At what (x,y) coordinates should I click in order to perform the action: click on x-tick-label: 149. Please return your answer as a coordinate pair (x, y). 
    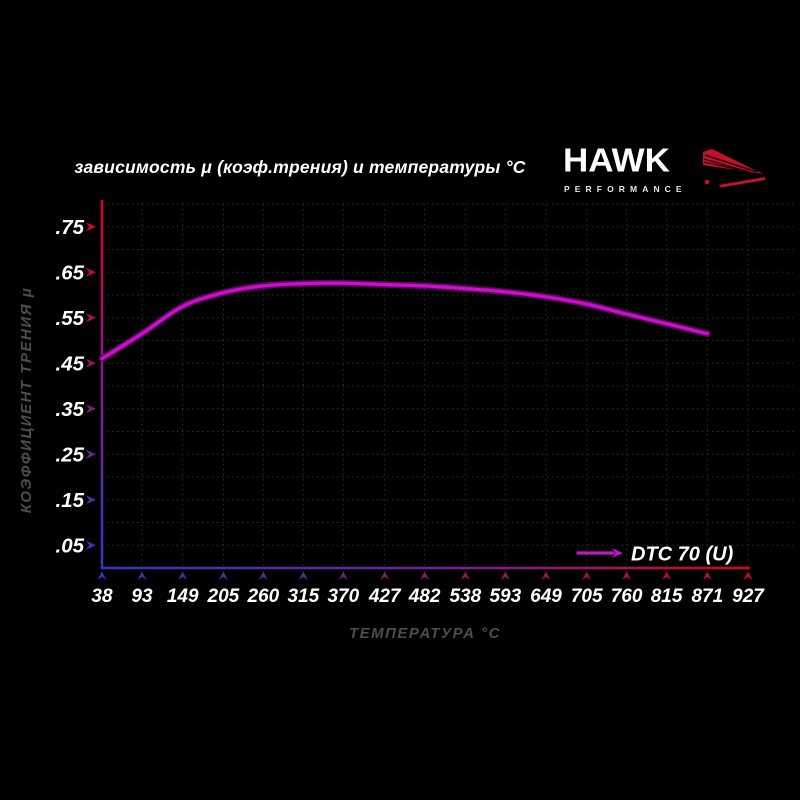
    Looking at the image, I should click on (183, 596).